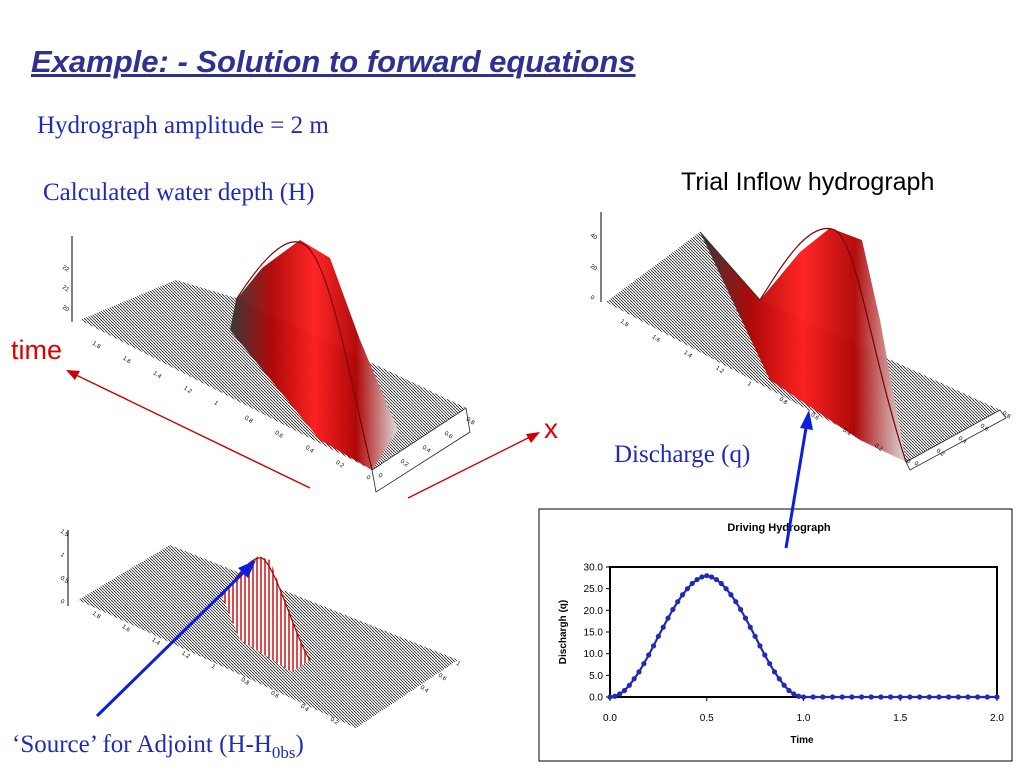 The height and width of the screenshot is (767, 1023). Describe the element at coordinates (179, 192) in the screenshot. I see `depth-label: Calculated water depth (H)` at that location.